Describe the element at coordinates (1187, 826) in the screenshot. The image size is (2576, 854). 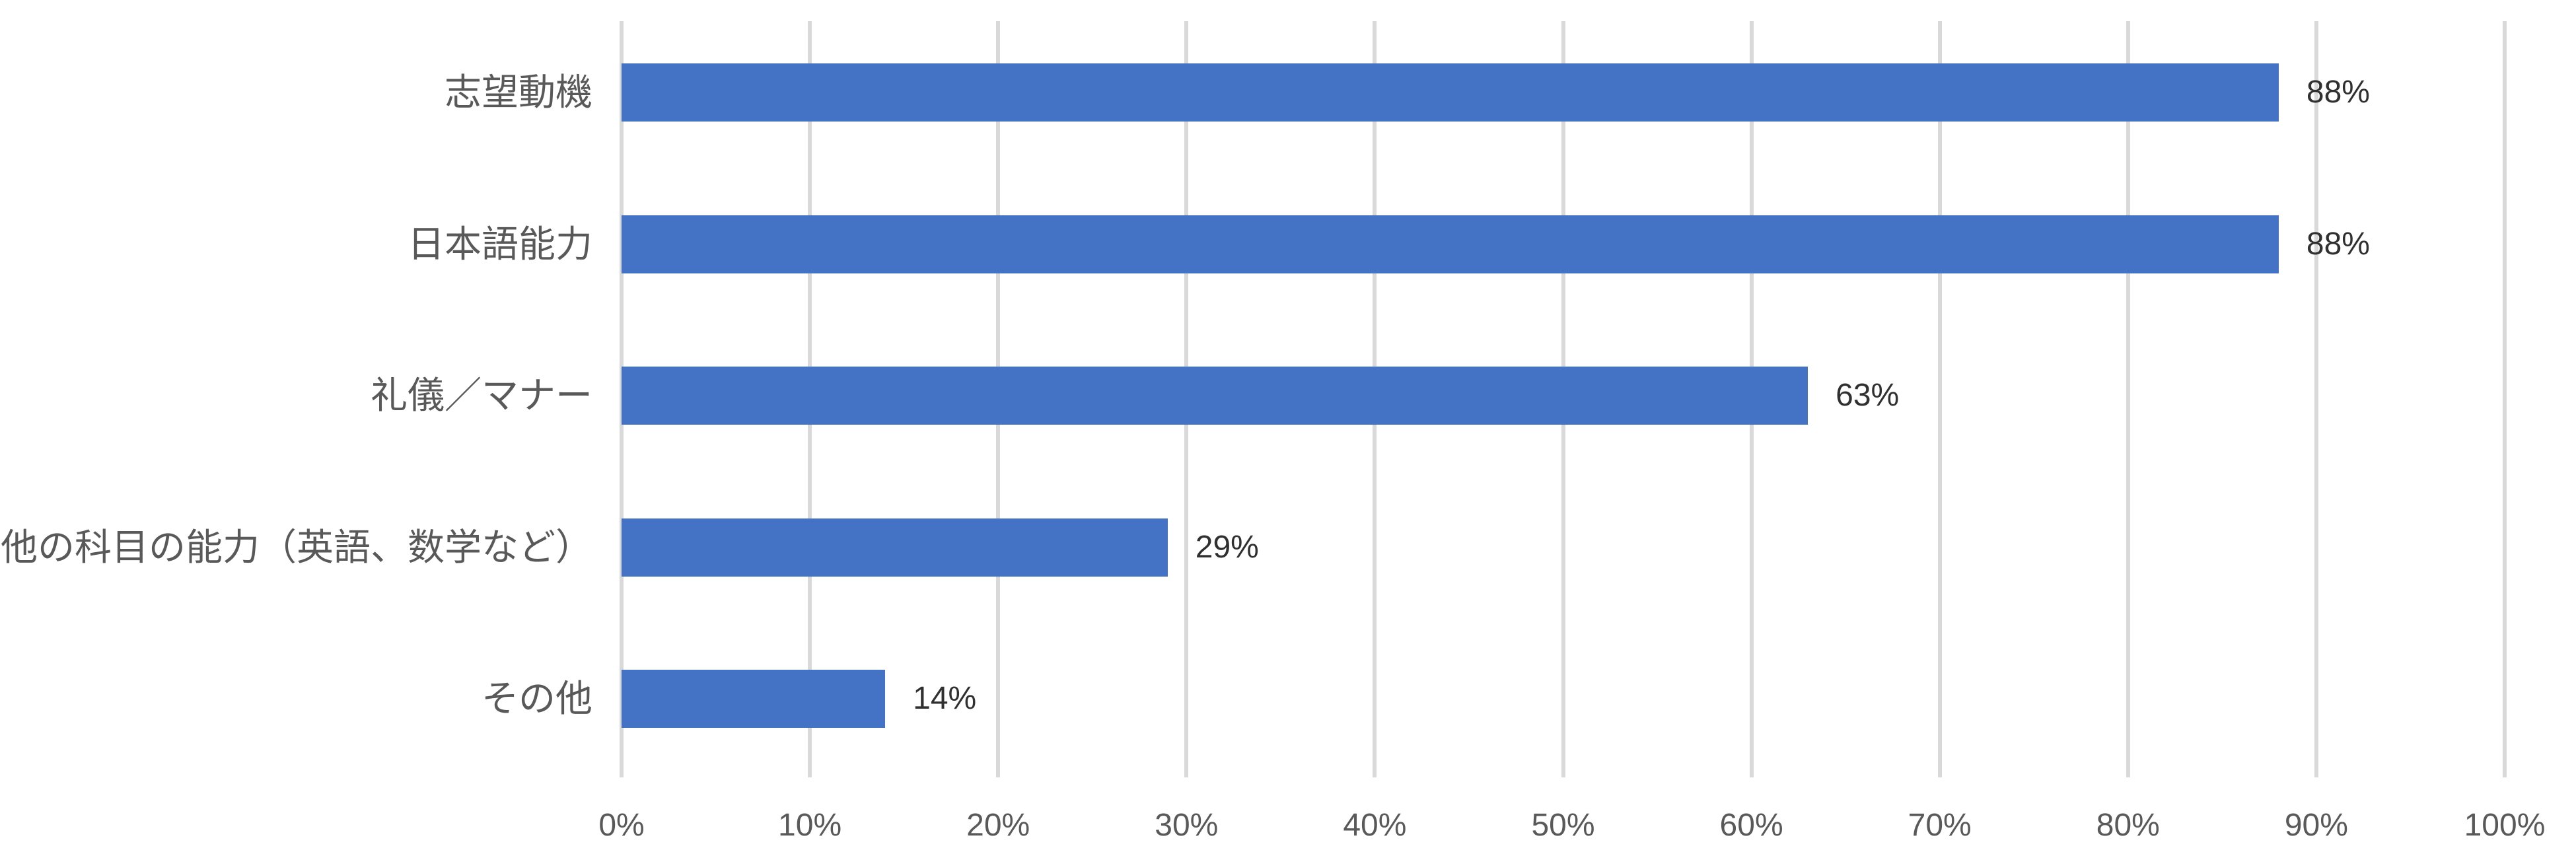
I see `x-axis-tick-label: 30%` at that location.